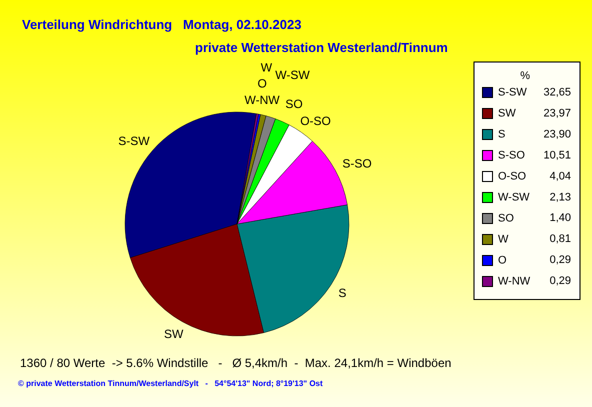  Describe the element at coordinates (557, 155) in the screenshot. I see `data-label: 10,51` at that location.